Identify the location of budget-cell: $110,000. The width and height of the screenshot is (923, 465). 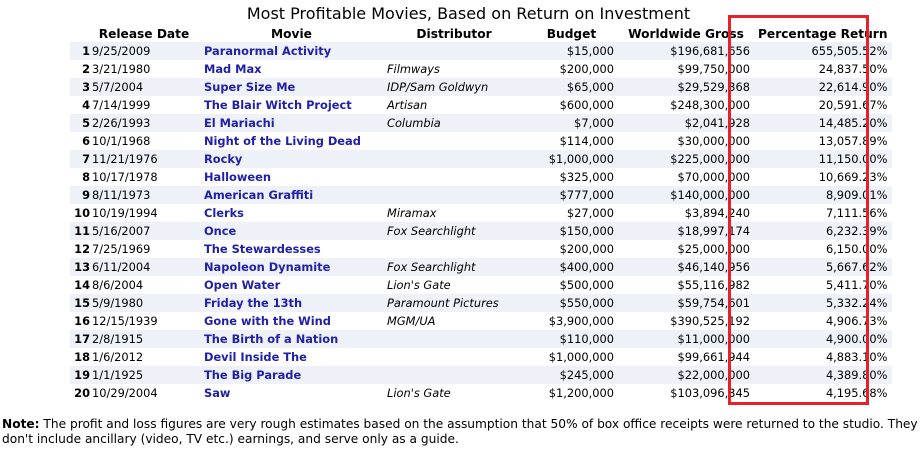
(571, 339).